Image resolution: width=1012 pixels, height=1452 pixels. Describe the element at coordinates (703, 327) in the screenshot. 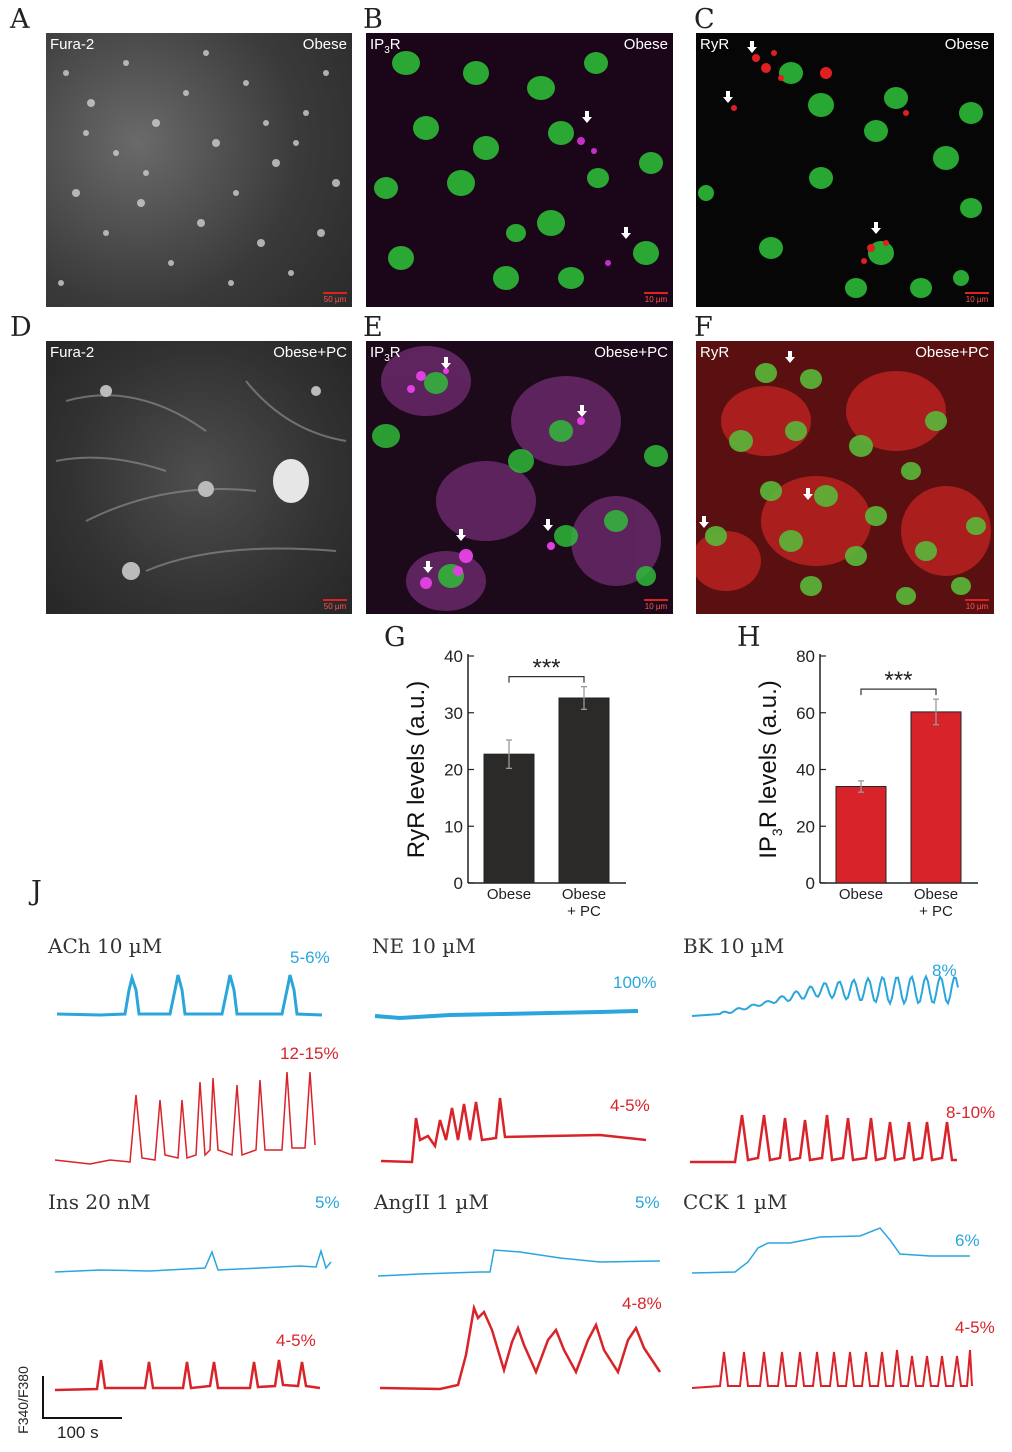

I see `panel-label-f: F` at that location.